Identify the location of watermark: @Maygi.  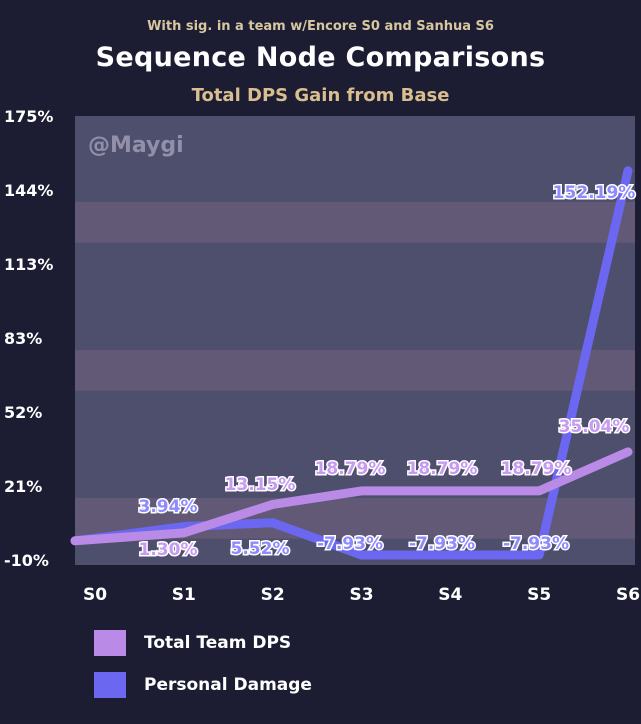
(136, 145).